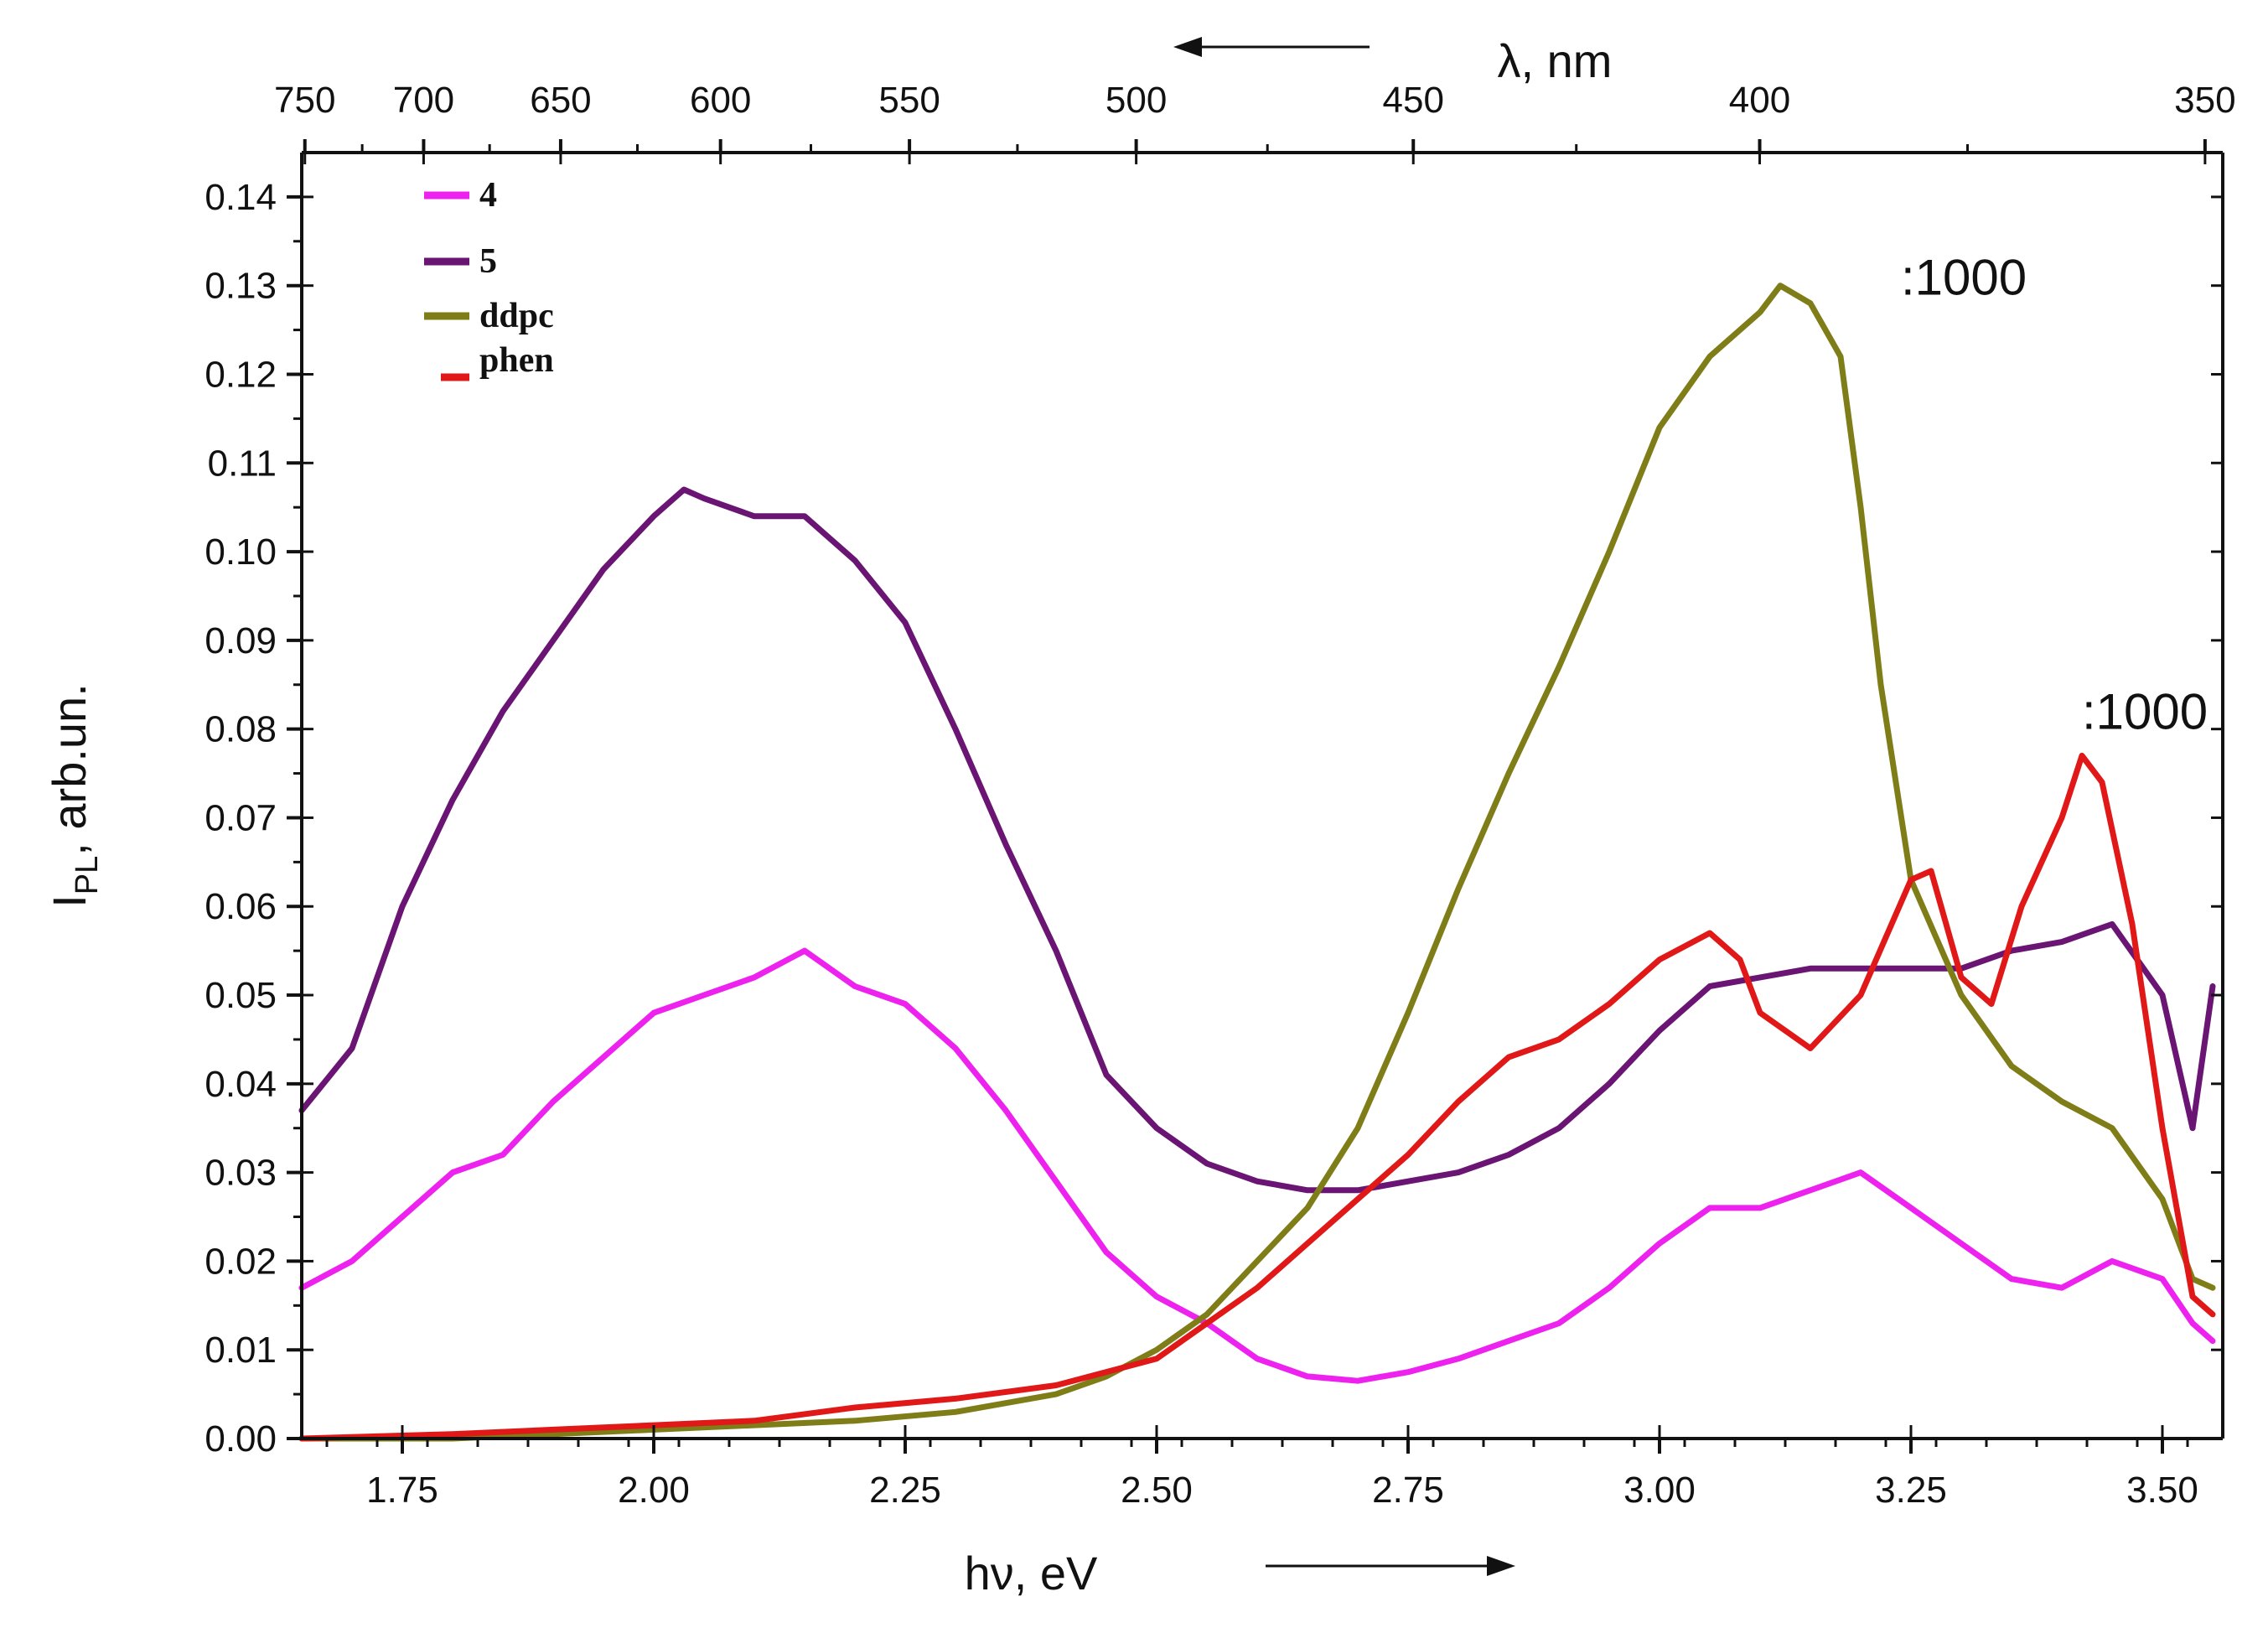 The height and width of the screenshot is (1628, 2268). What do you see at coordinates (241, 1173) in the screenshot?
I see `y-tick-label: 0.03` at bounding box center [241, 1173].